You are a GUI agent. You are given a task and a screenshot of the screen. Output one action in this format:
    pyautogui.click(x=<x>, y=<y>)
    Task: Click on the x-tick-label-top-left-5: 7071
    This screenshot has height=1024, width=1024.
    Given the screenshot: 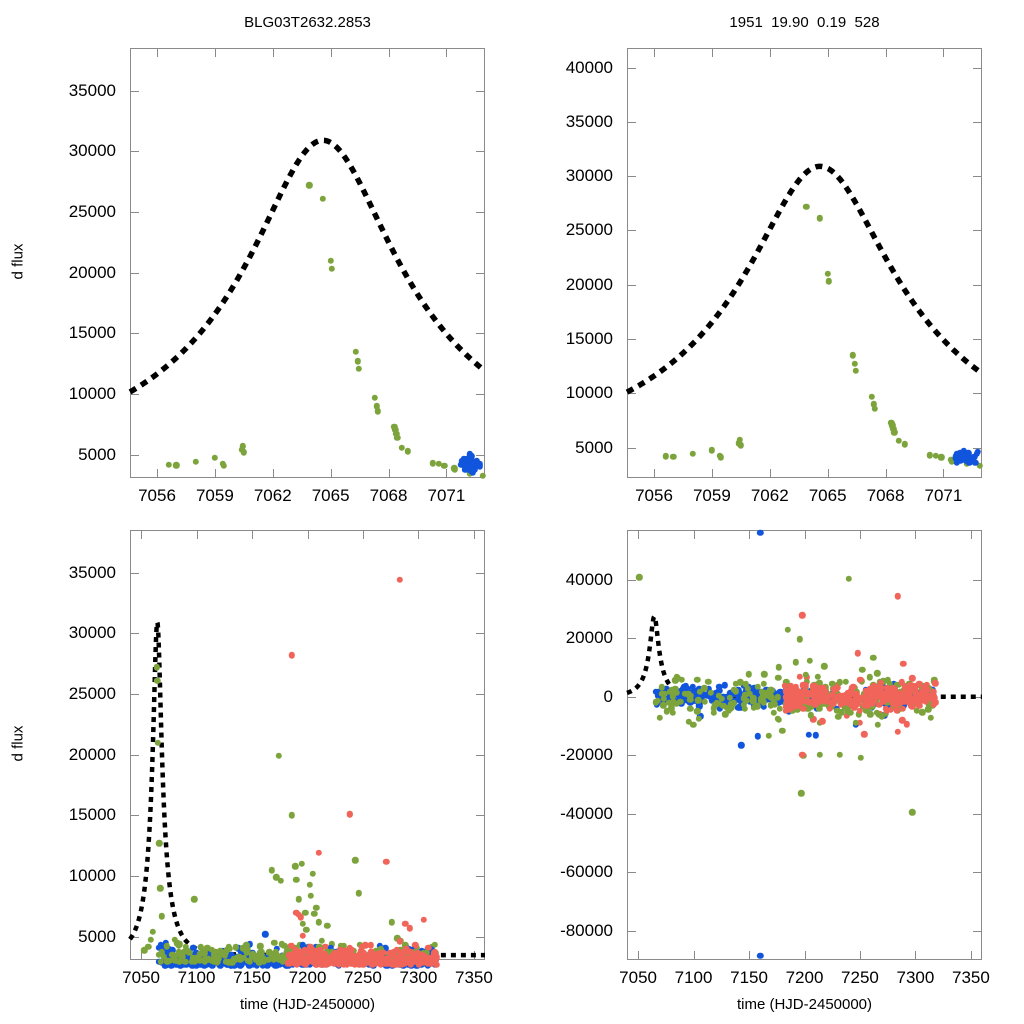 What is the action you would take?
    pyautogui.click(x=446, y=495)
    